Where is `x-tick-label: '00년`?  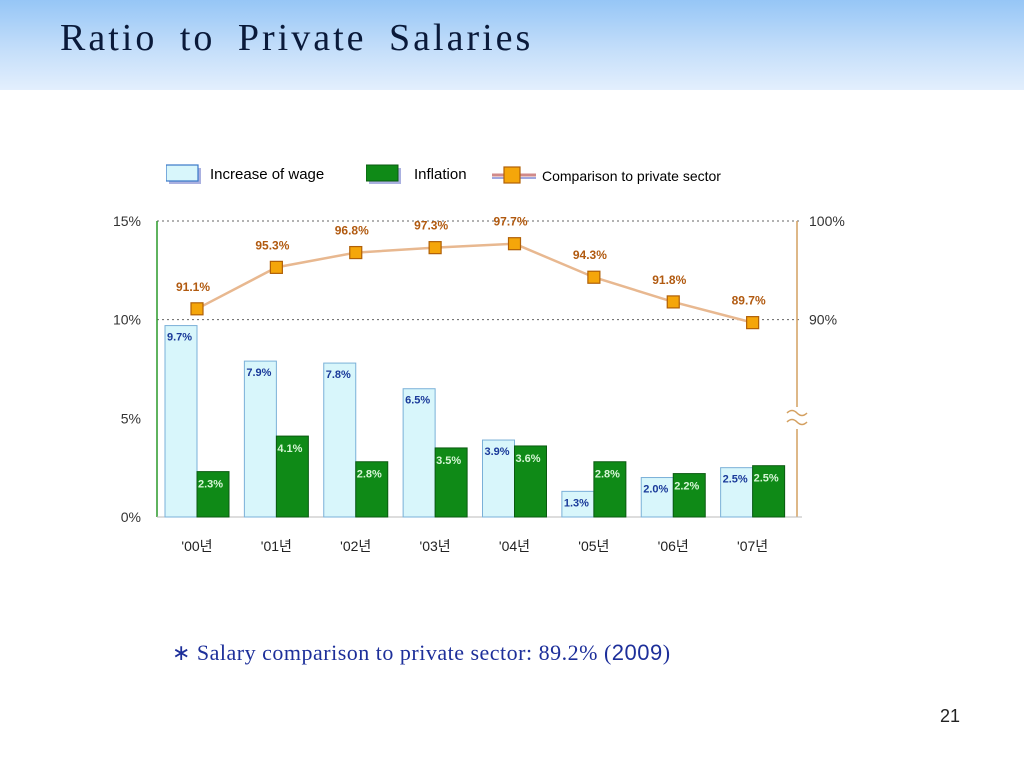 x-tick-label: '00년 is located at coordinates (196, 546).